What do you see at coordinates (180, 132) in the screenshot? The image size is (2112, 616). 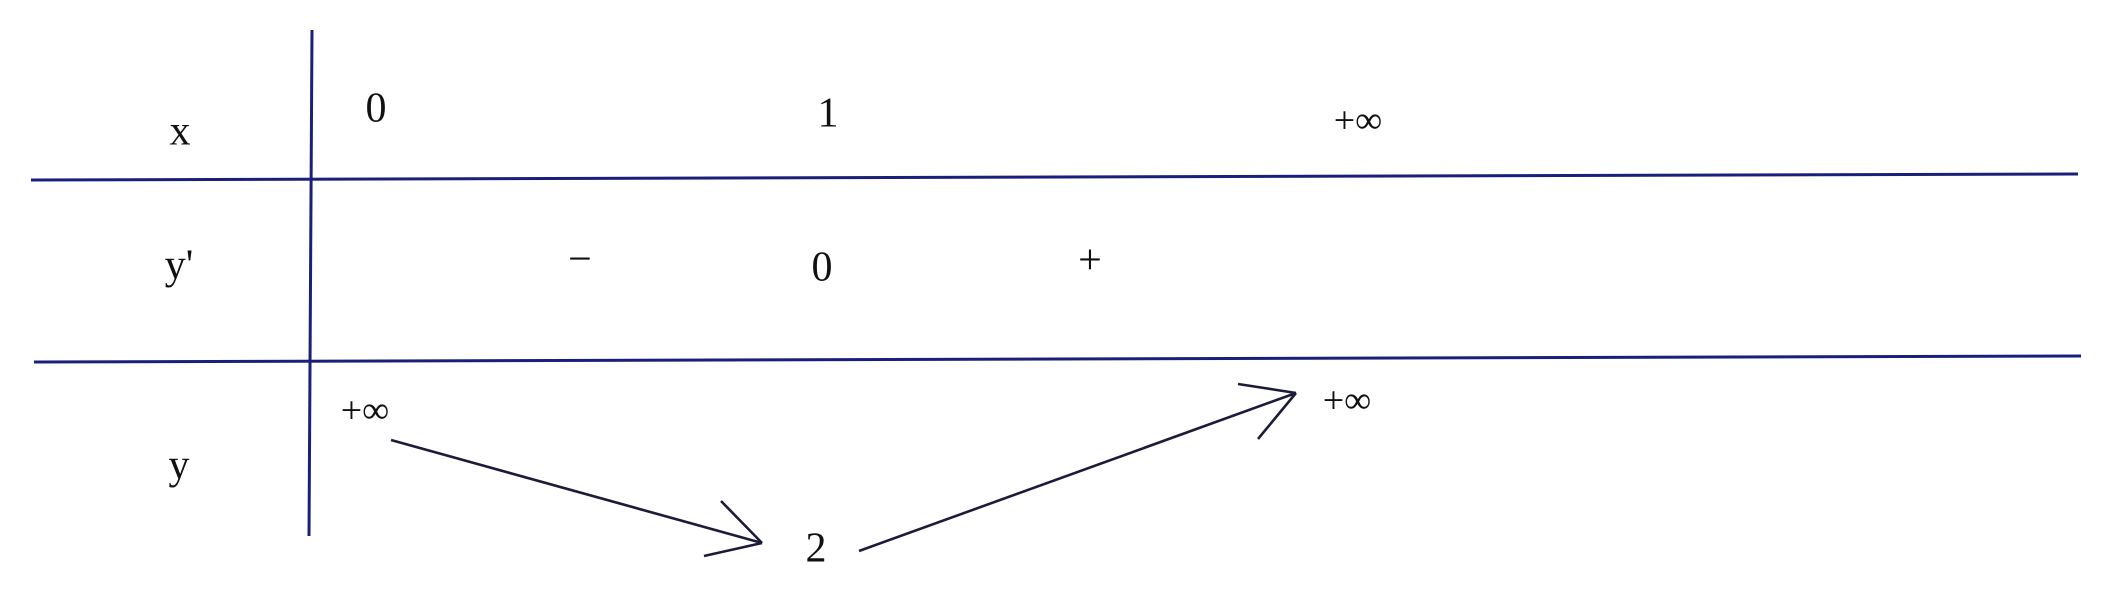 I see `row-label: x` at bounding box center [180, 132].